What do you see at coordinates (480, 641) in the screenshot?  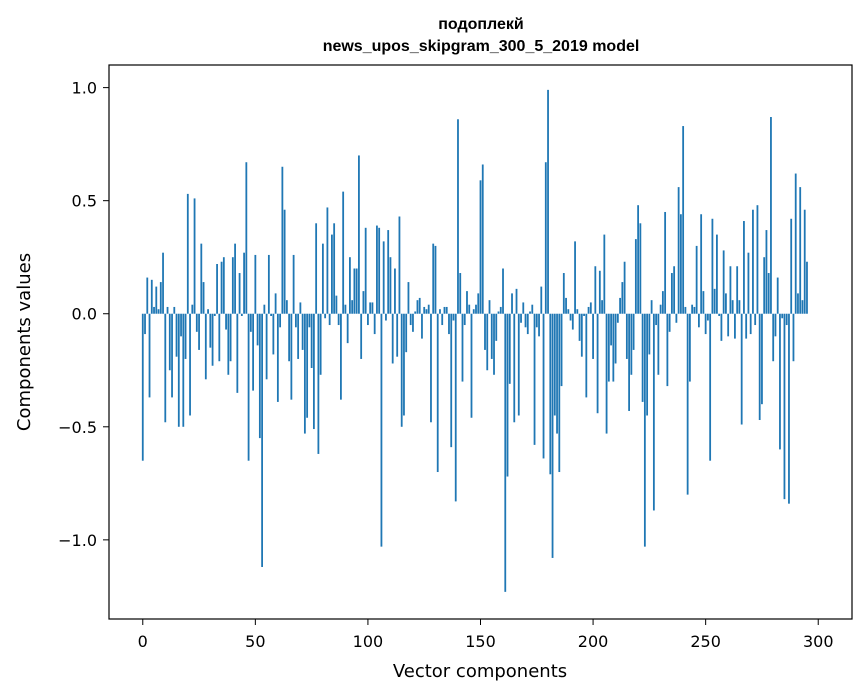 I see `x-tick-label: 150` at bounding box center [480, 641].